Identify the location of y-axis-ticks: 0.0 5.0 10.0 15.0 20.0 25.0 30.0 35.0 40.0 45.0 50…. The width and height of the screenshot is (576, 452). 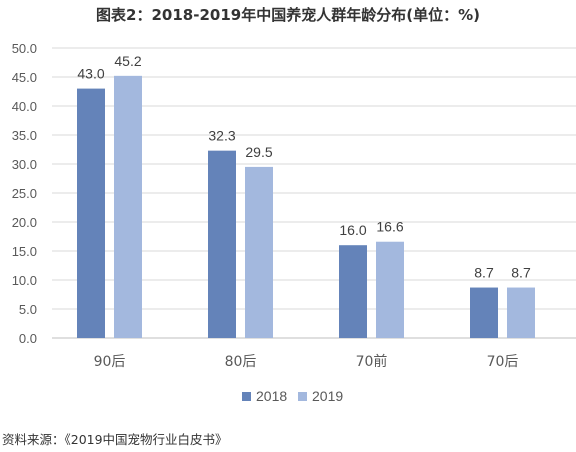
(24, 193).